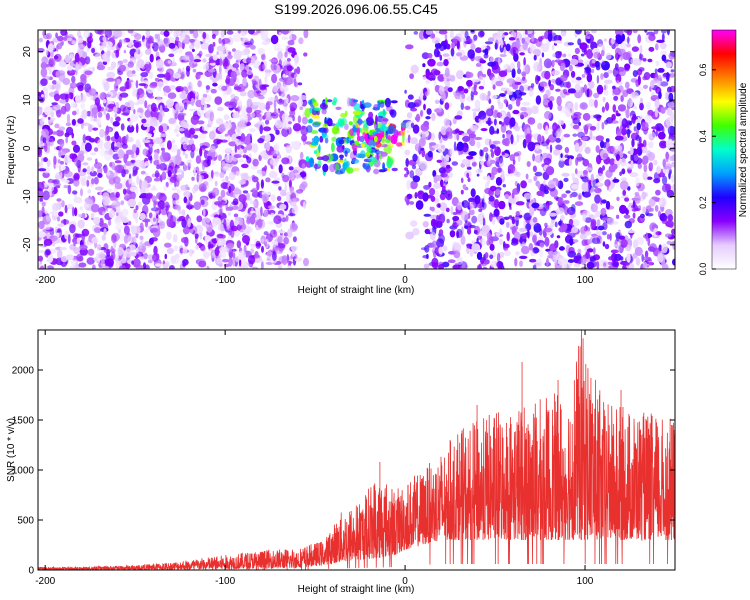 The height and width of the screenshot is (600, 750). What do you see at coordinates (45, 581) in the screenshot?
I see `x-tick-label: -200` at bounding box center [45, 581].